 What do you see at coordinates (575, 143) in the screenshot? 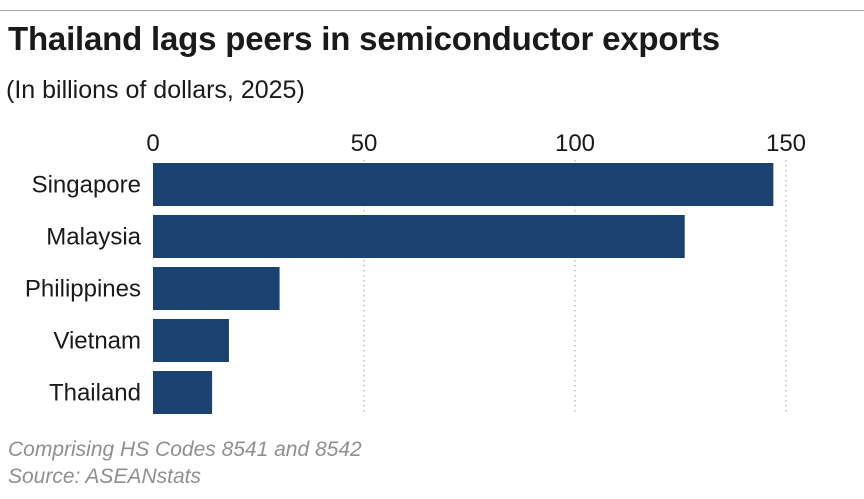
I see `x-tick-label: 100` at bounding box center [575, 143].